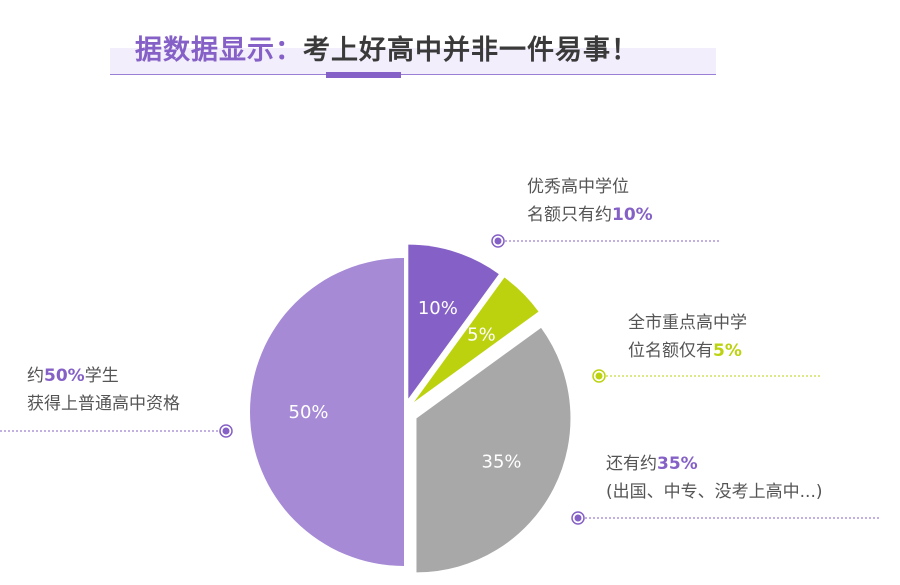  Describe the element at coordinates (714, 492) in the screenshot. I see `annotation-35-line2: (出国、中专、没考上高中...)` at that location.